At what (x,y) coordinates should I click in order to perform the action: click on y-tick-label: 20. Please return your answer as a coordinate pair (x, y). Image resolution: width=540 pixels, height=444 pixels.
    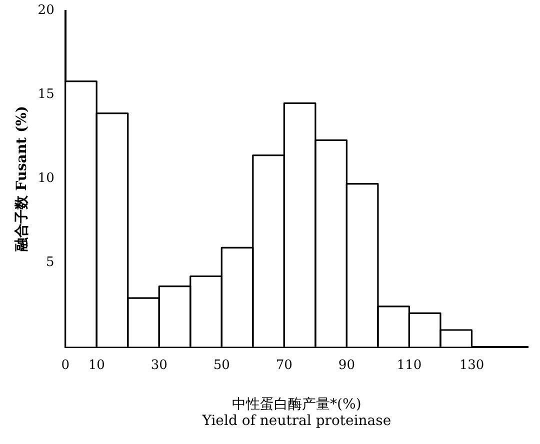
    Looking at the image, I should click on (46, 10).